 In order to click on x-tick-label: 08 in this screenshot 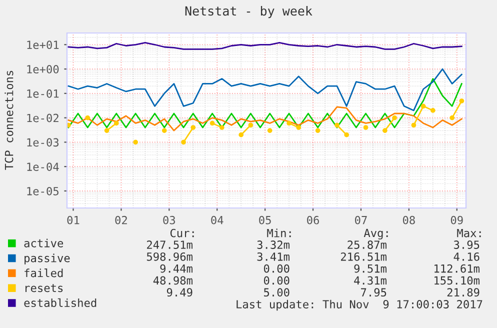, I will do `click(408, 220)`.